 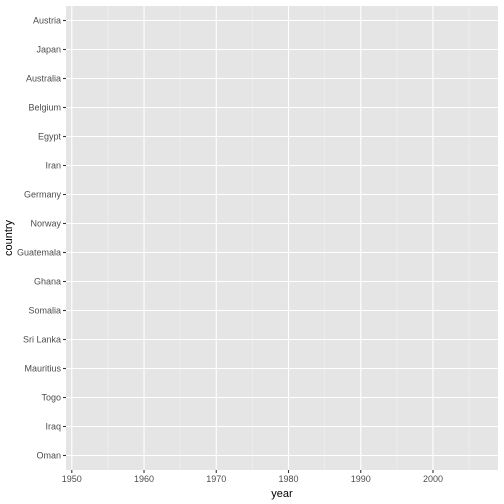 What do you see at coordinates (252, 477) in the screenshot?
I see `x-axis: 1950 1960 1970 1980 1990 2000` at bounding box center [252, 477].